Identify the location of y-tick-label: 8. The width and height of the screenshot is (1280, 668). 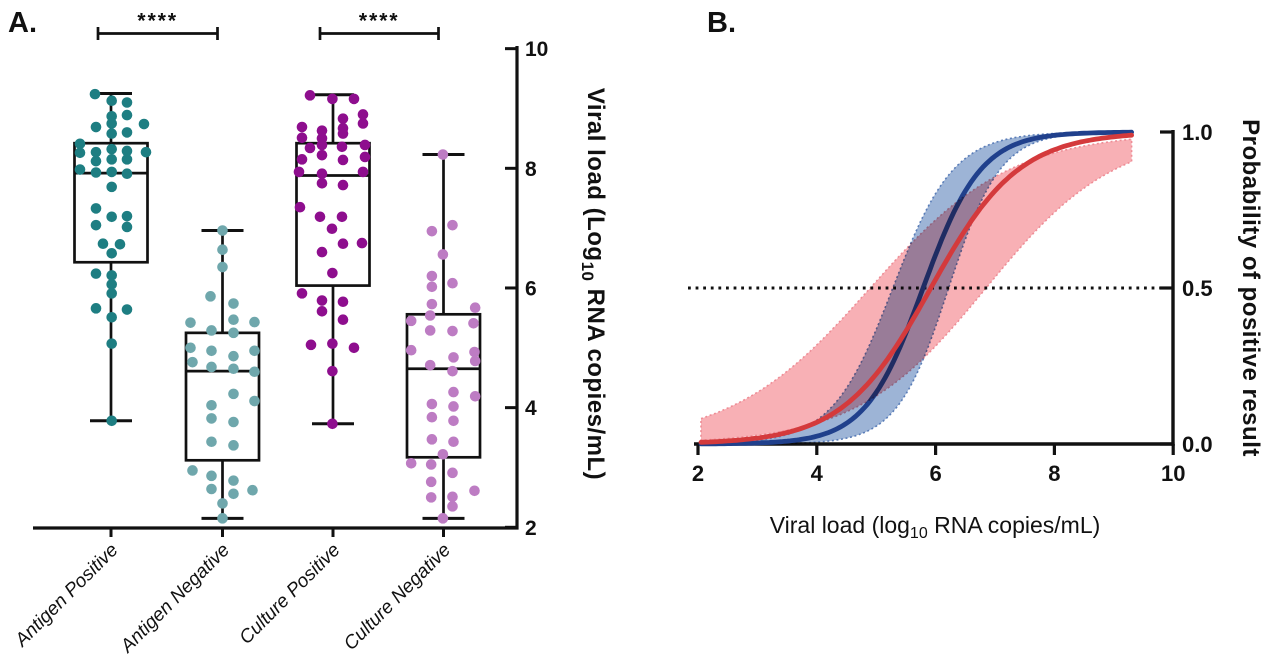
(531, 169).